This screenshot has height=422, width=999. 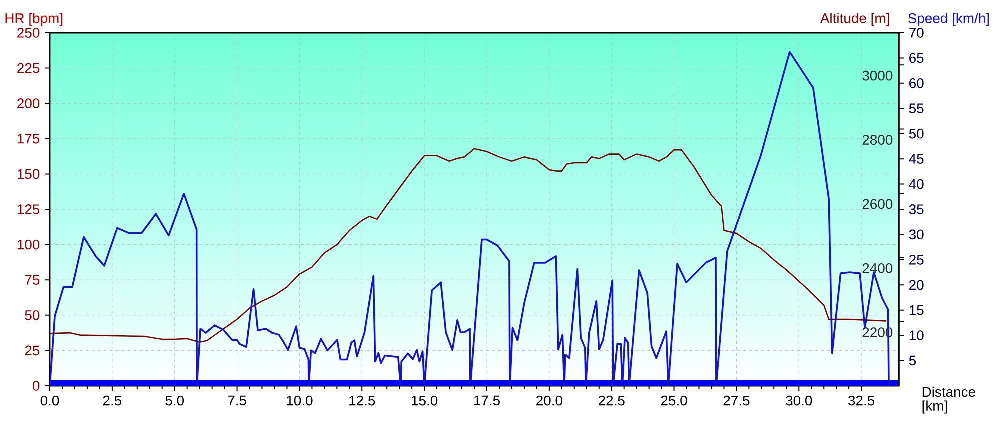 What do you see at coordinates (861, 401) in the screenshot?
I see `x-tick-label: 32.5` at bounding box center [861, 401].